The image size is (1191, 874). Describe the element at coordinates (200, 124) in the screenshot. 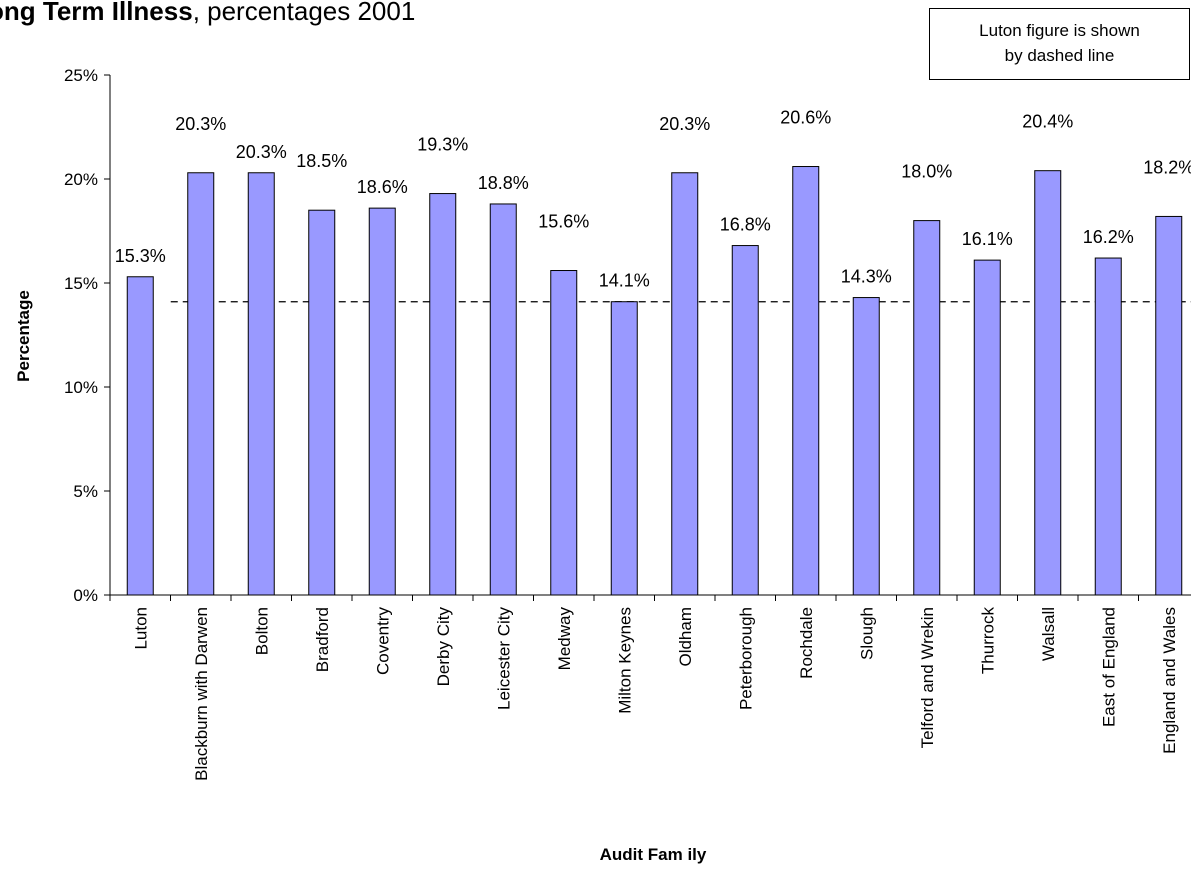

I see `data-label-1: 20.3%` at that location.